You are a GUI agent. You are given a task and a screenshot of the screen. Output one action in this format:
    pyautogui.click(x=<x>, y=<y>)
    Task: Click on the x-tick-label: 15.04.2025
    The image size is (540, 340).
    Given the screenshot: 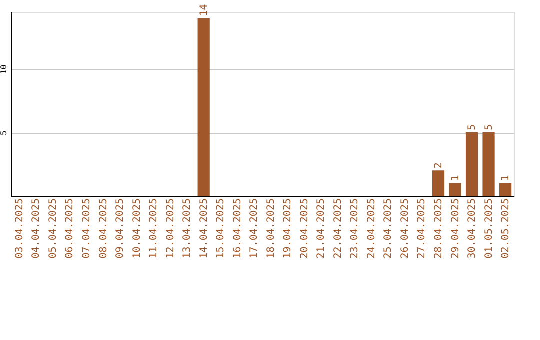 What is the action you would take?
    pyautogui.click(x=221, y=228)
    